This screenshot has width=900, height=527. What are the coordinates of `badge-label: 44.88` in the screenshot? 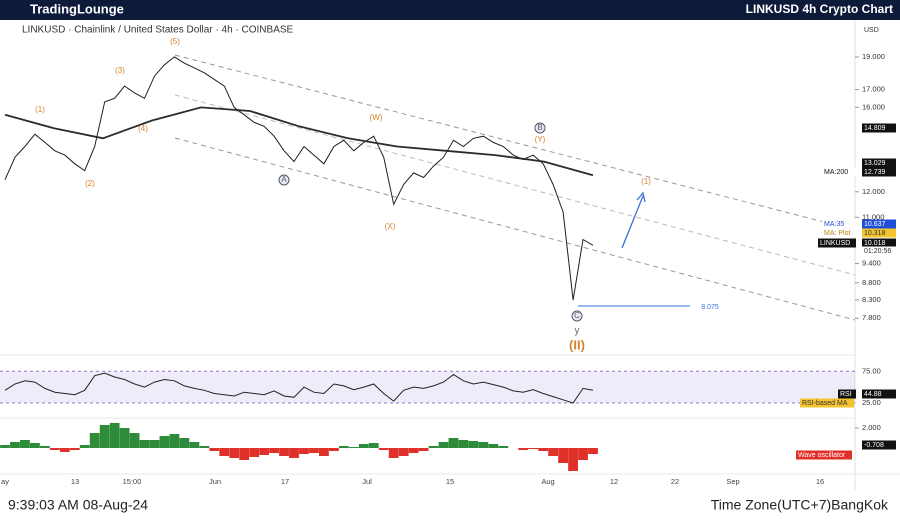 It's located at (873, 394).